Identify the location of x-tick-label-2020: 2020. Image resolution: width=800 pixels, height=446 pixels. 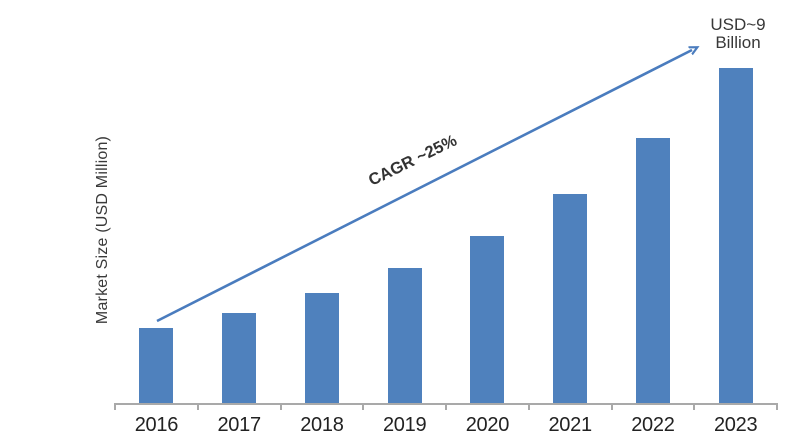
(487, 425).